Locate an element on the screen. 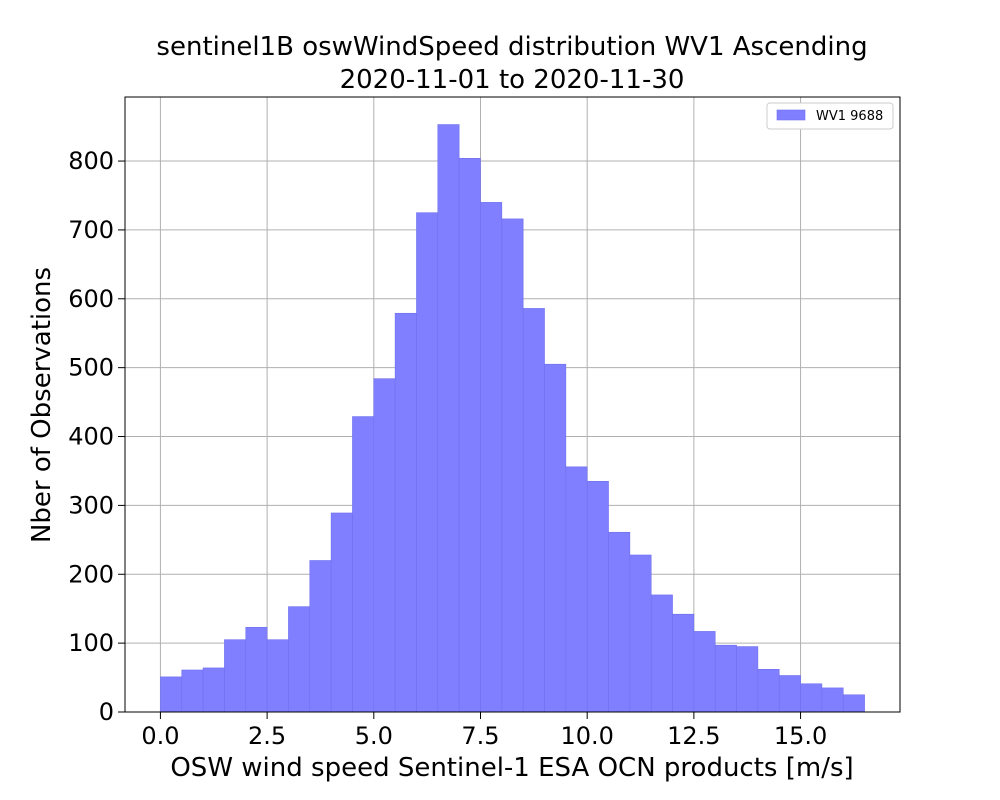 Image resolution: width=1000 pixels, height=800 pixels. x-ticks: 0.0 2.5 5.0 7.5 10.0 12.5 15.0 is located at coordinates (484, 731).